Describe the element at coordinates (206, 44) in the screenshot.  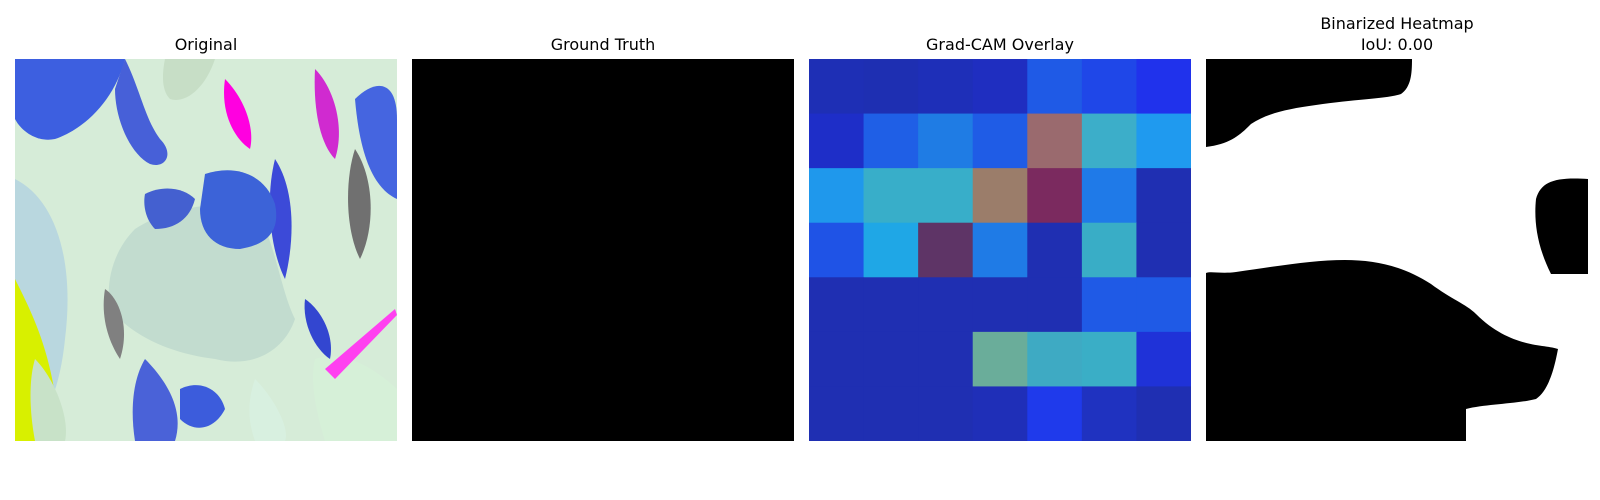
I see `original-title: Original` at that location.